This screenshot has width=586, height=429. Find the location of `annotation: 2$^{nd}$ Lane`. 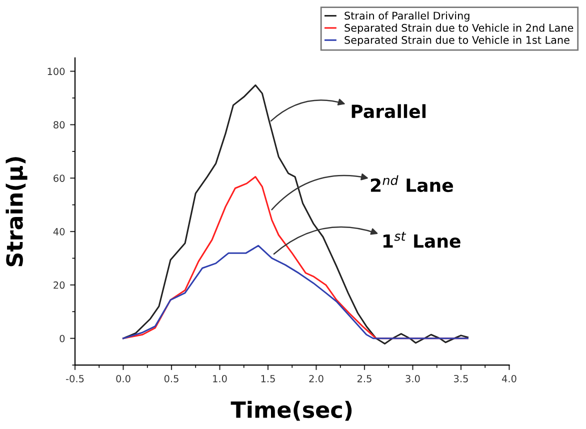

annotation: 2$^{nd}$ Lane is located at coordinates (411, 183).